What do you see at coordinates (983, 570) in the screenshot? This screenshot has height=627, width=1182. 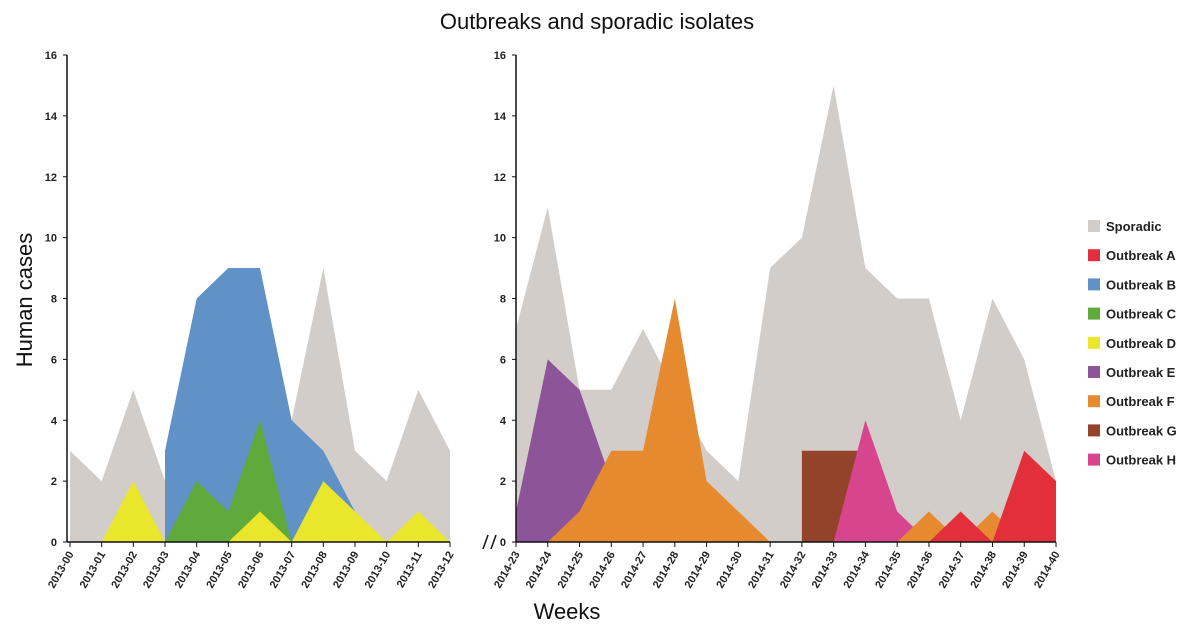 I see `x-tick-label: 2014-38` at bounding box center [983, 570].